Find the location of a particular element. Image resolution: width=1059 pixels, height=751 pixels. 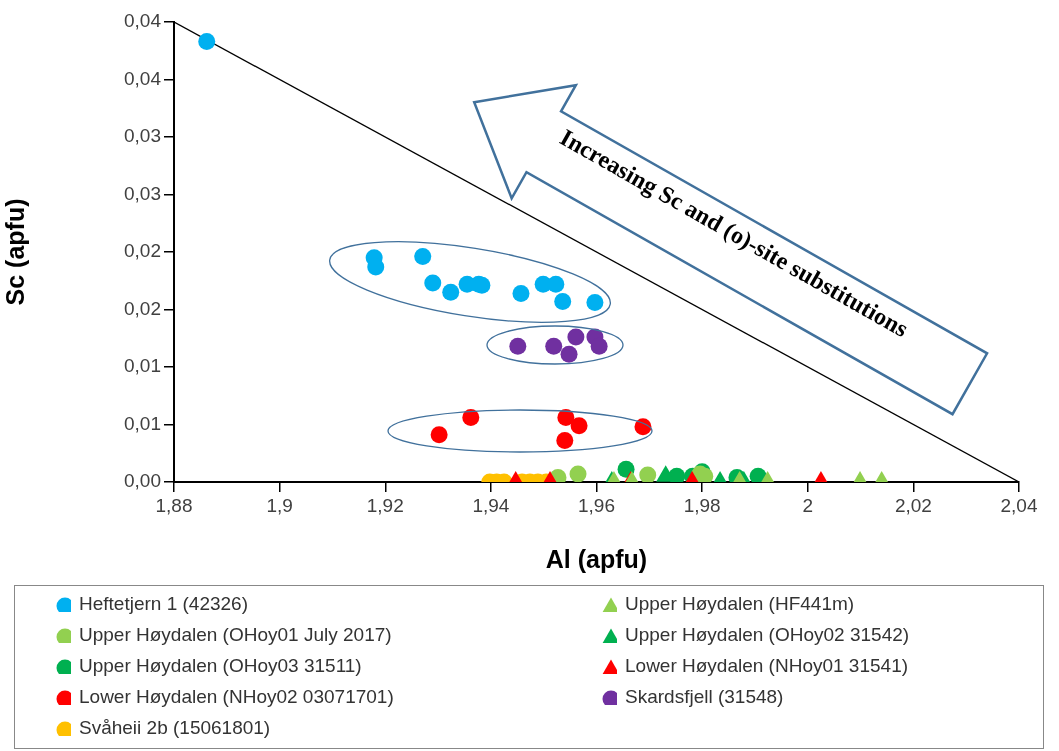

y-tick-label: 0,00 is located at coordinates (142, 481).